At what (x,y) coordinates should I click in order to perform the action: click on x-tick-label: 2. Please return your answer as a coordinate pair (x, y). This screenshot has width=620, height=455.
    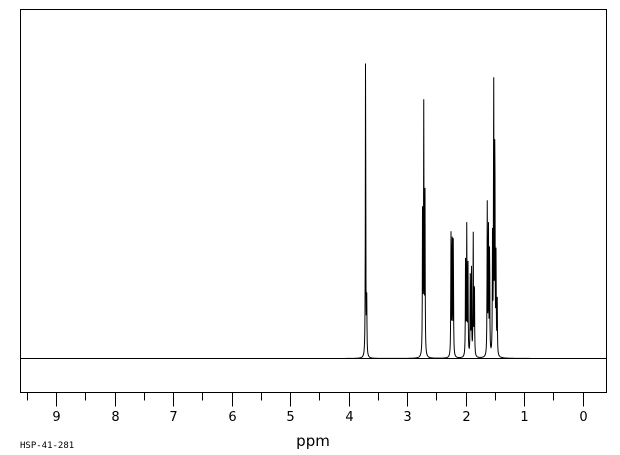
    Looking at the image, I should click on (466, 417).